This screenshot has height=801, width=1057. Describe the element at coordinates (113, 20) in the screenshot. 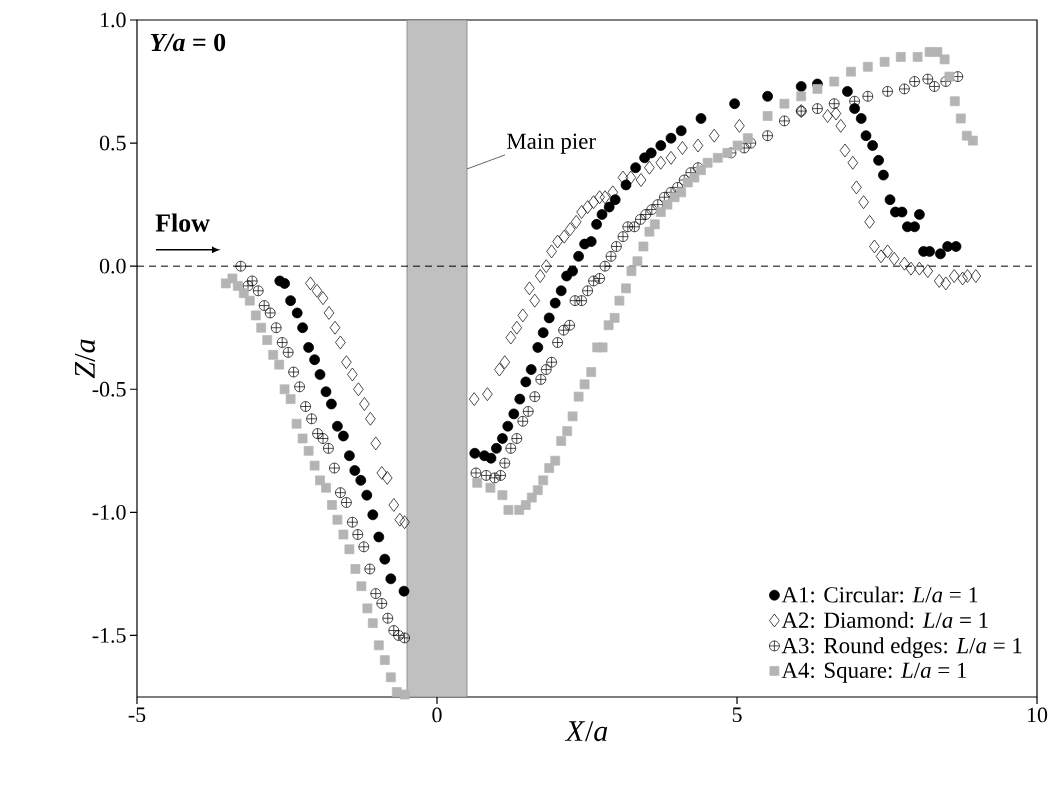

I see `y-tick-label: 1.0` at that location.